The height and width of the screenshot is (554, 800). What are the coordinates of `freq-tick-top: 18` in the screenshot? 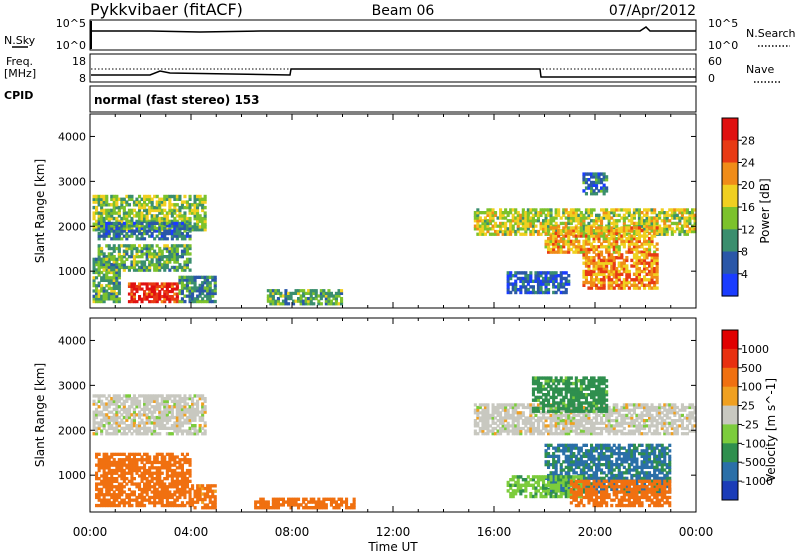 It's located at (79, 61).